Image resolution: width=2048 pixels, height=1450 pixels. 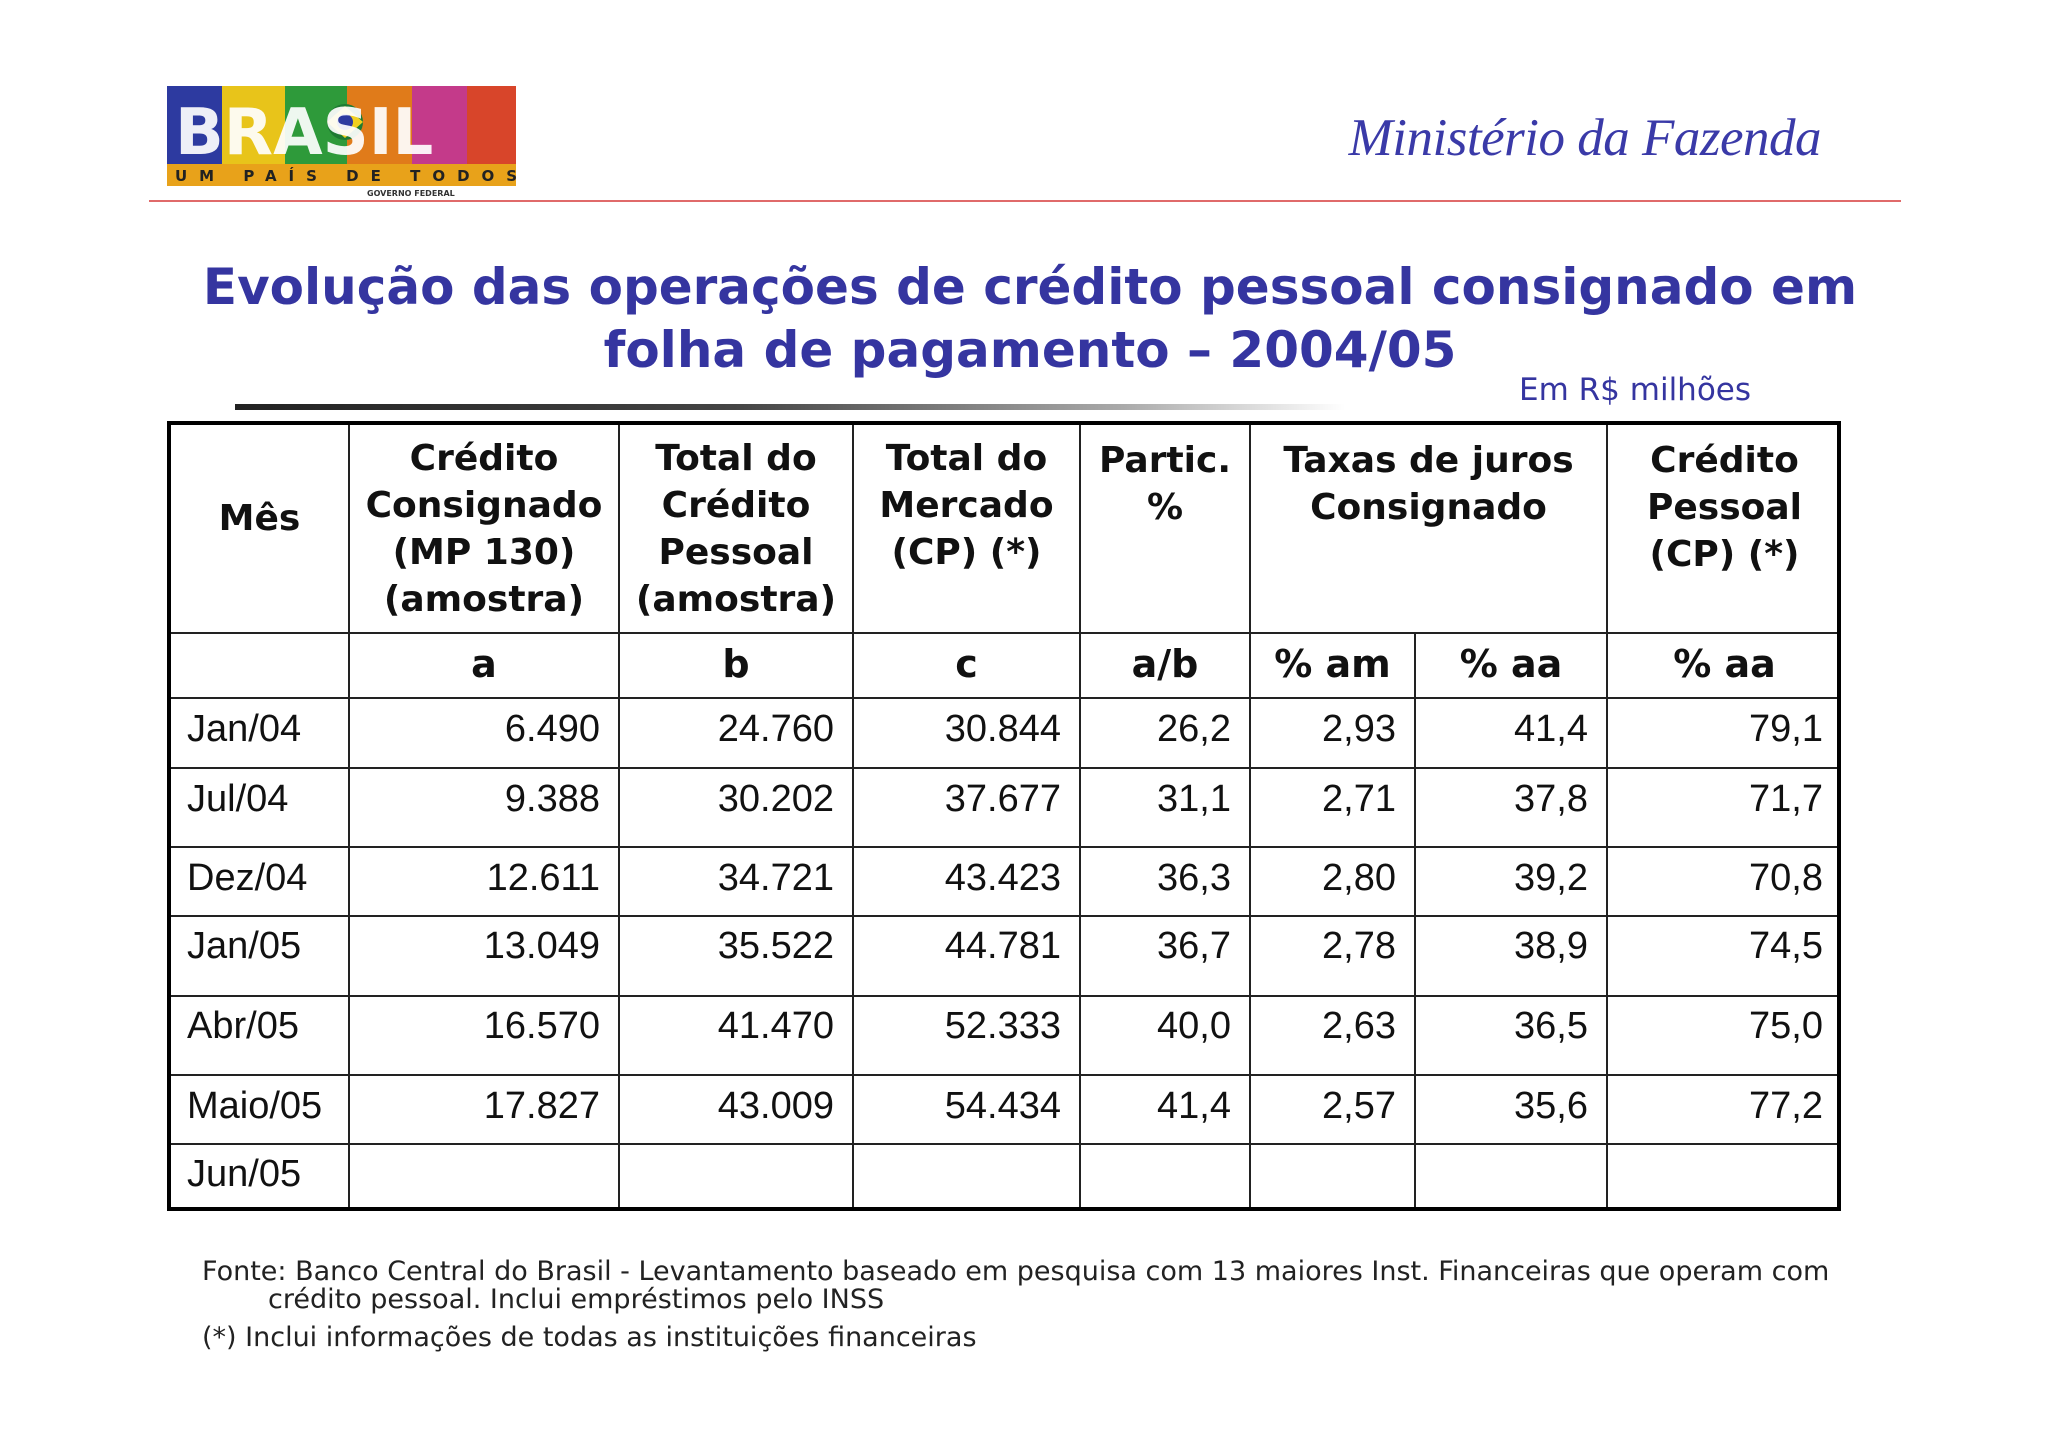 What do you see at coordinates (1635, 390) in the screenshot?
I see `unit-label: Em R$ milhões` at bounding box center [1635, 390].